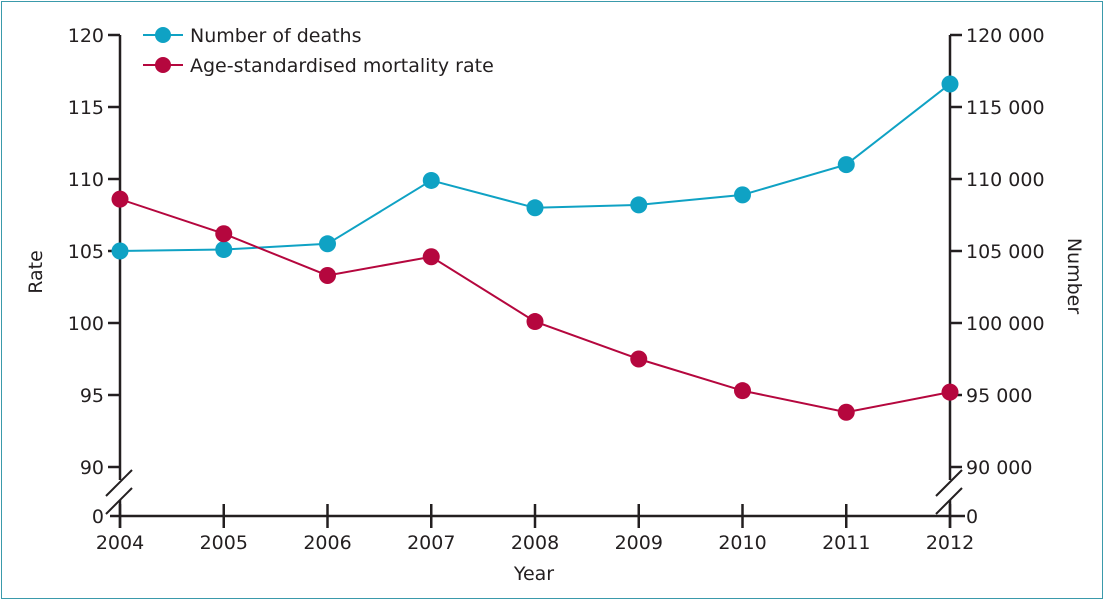  I want to click on y-right-tick-label: 100 000, so click(1005, 324).